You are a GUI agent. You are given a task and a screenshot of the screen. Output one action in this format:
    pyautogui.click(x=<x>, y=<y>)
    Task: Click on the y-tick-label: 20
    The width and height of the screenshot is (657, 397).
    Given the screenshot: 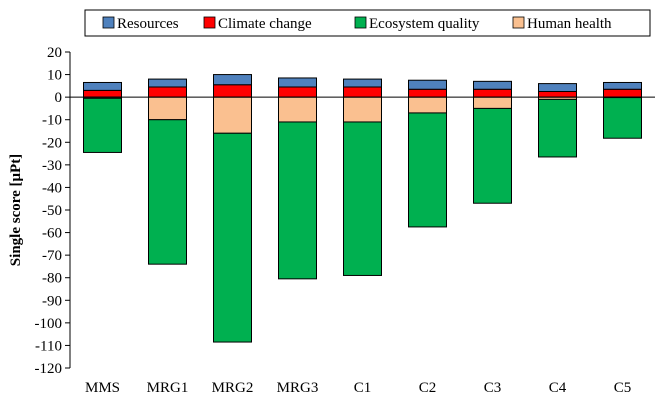 What is the action you would take?
    pyautogui.click(x=54, y=53)
    